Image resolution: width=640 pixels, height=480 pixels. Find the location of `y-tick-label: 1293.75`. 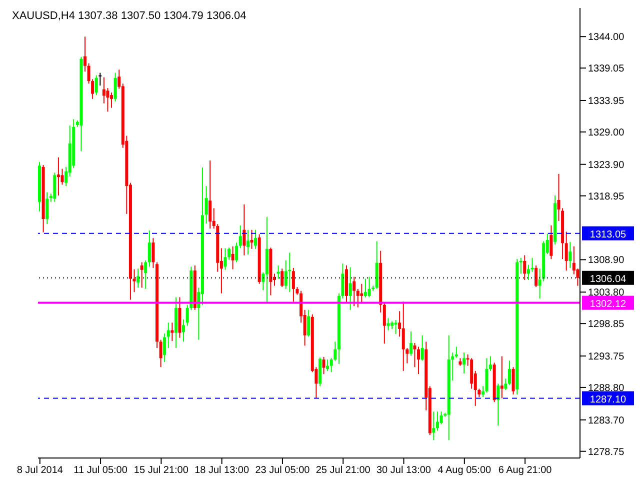

y-tick-label: 1293.75 is located at coordinates (606, 357).